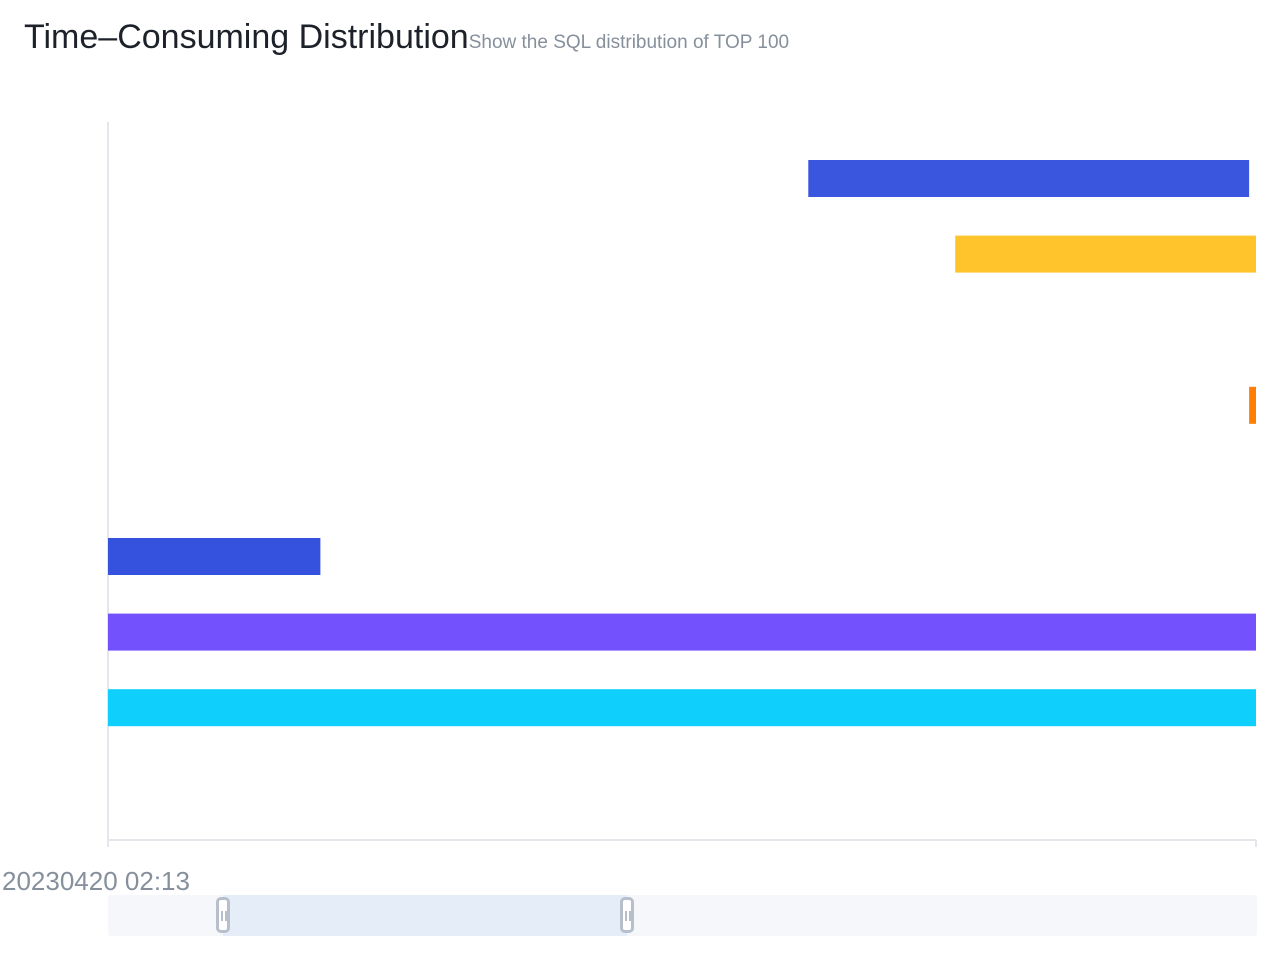  Describe the element at coordinates (96, 881) in the screenshot. I see `x-tick-label: 20230420 02:13` at that location.